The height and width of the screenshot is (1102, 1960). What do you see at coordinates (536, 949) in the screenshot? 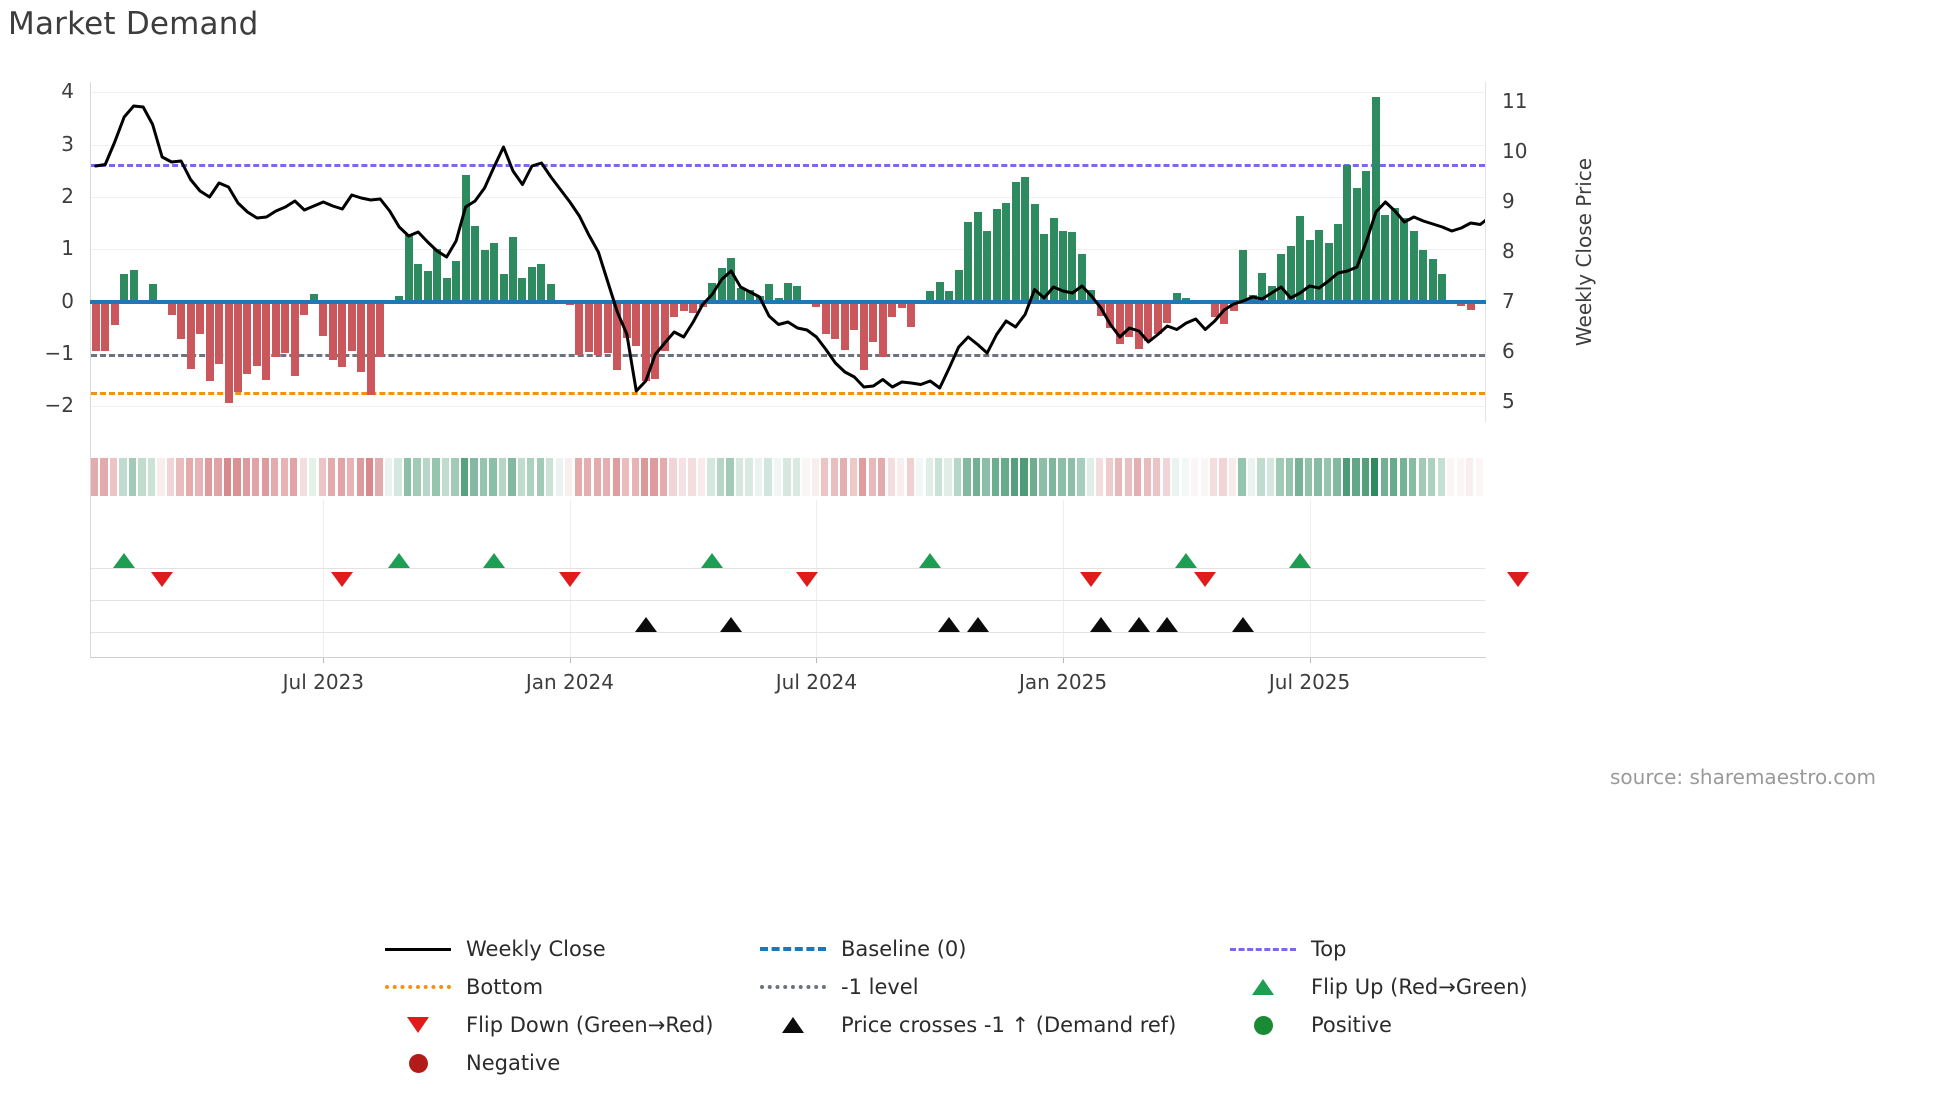
I see `legend-label: Weekly Close` at bounding box center [536, 949].